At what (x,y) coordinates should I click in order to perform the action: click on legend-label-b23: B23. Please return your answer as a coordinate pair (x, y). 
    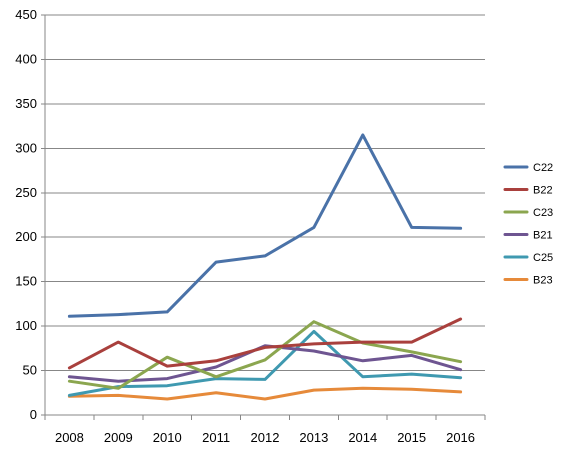
    Looking at the image, I should click on (543, 281).